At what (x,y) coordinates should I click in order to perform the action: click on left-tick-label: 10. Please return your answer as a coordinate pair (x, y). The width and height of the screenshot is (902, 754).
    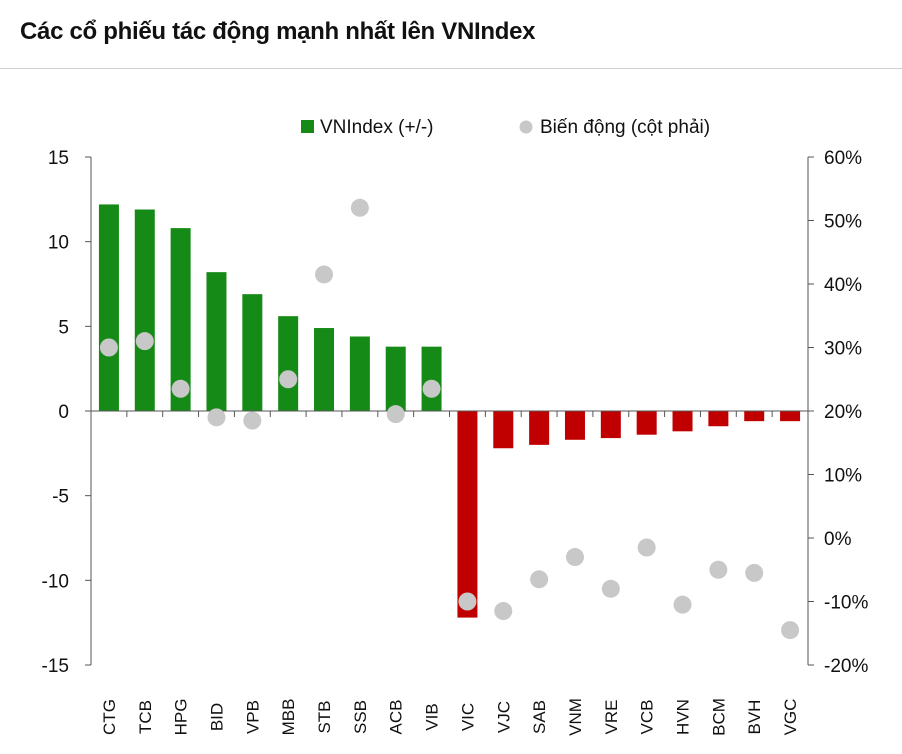
    Looking at the image, I should click on (58, 243).